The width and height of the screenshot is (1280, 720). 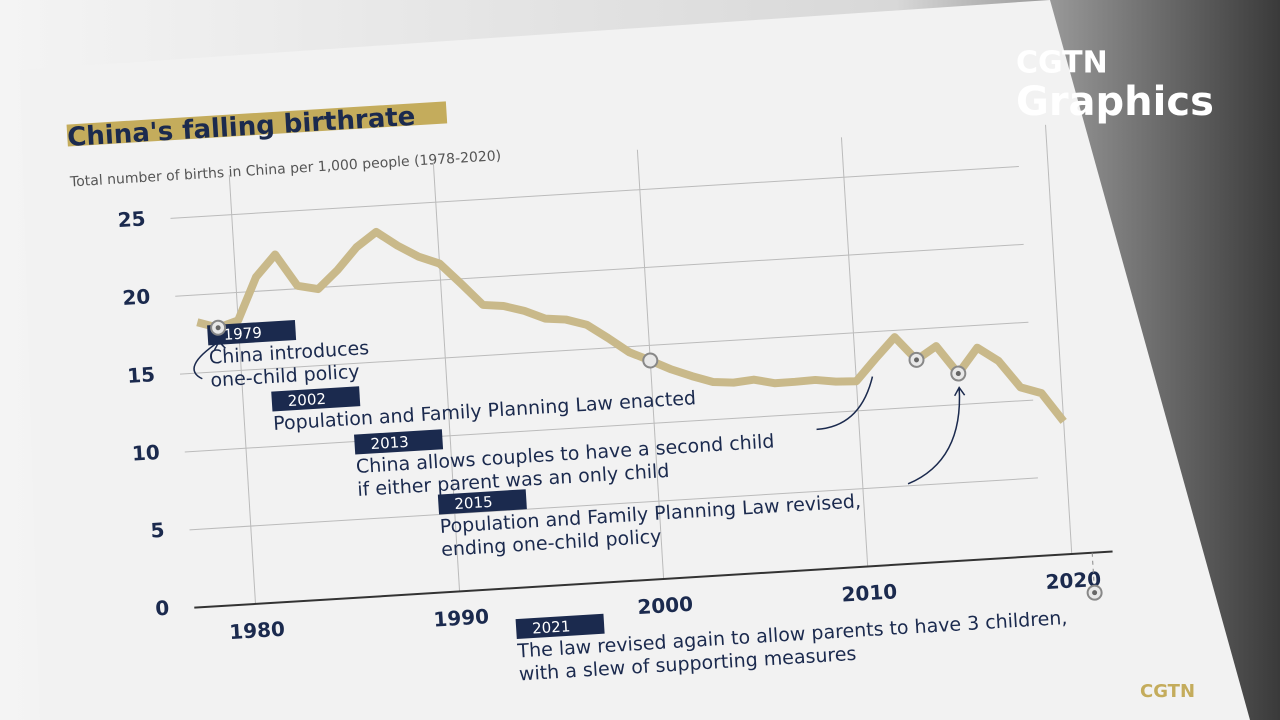 What do you see at coordinates (157, 530) in the screenshot?
I see `y-tick-label: 5` at bounding box center [157, 530].